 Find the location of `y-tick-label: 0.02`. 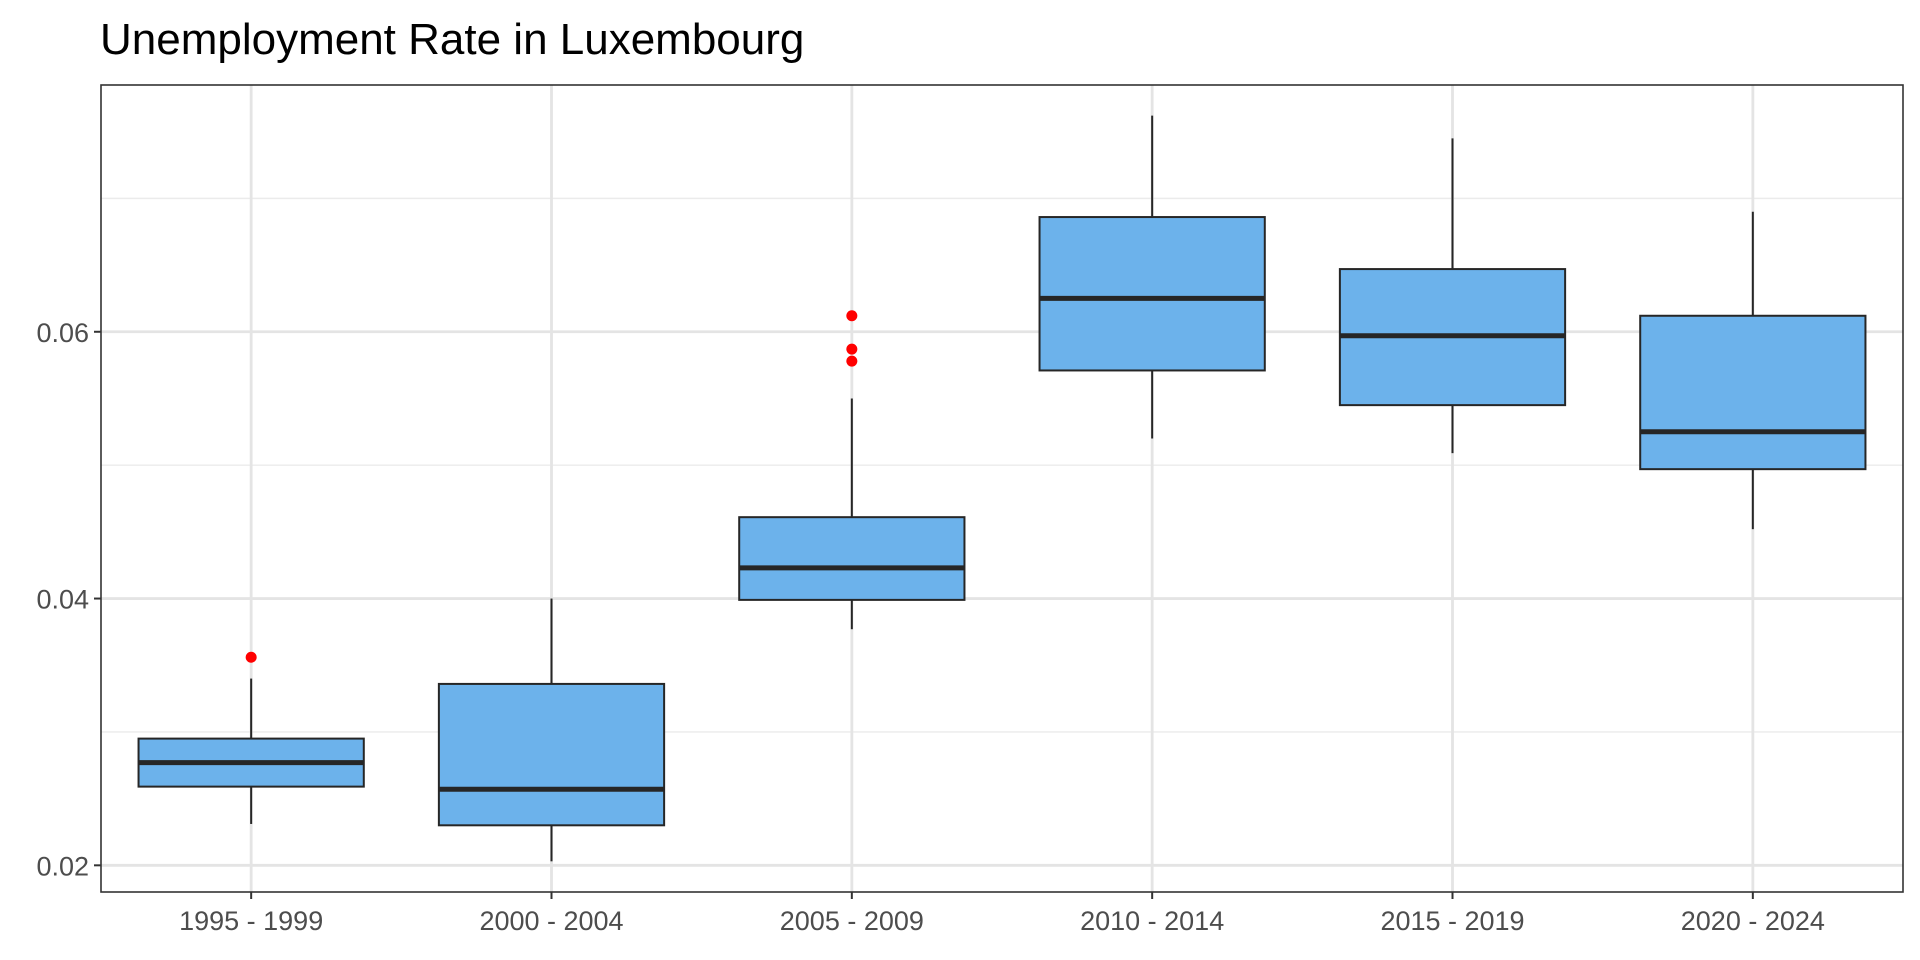

y-tick-label: 0.02 is located at coordinates (62, 866).